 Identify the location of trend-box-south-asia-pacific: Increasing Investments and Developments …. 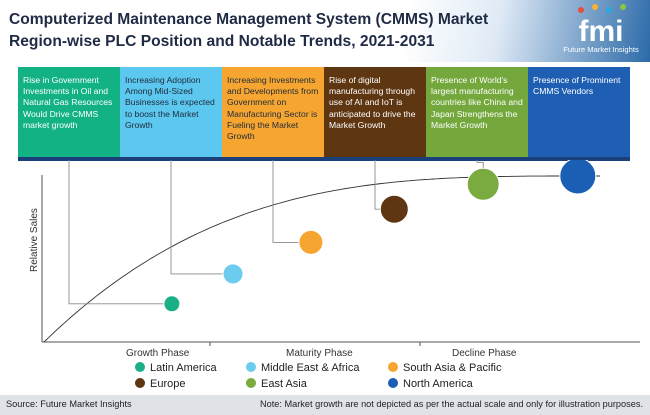
(273, 113).